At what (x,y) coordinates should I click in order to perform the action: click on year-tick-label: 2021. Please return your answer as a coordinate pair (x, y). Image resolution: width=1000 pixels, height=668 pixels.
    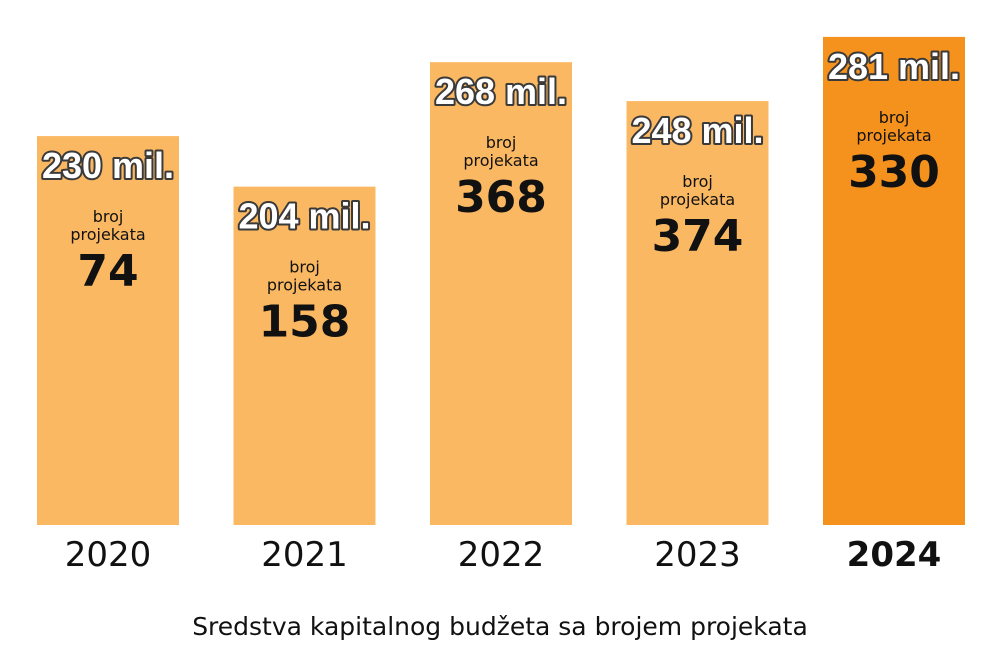
    Looking at the image, I should click on (304, 555).